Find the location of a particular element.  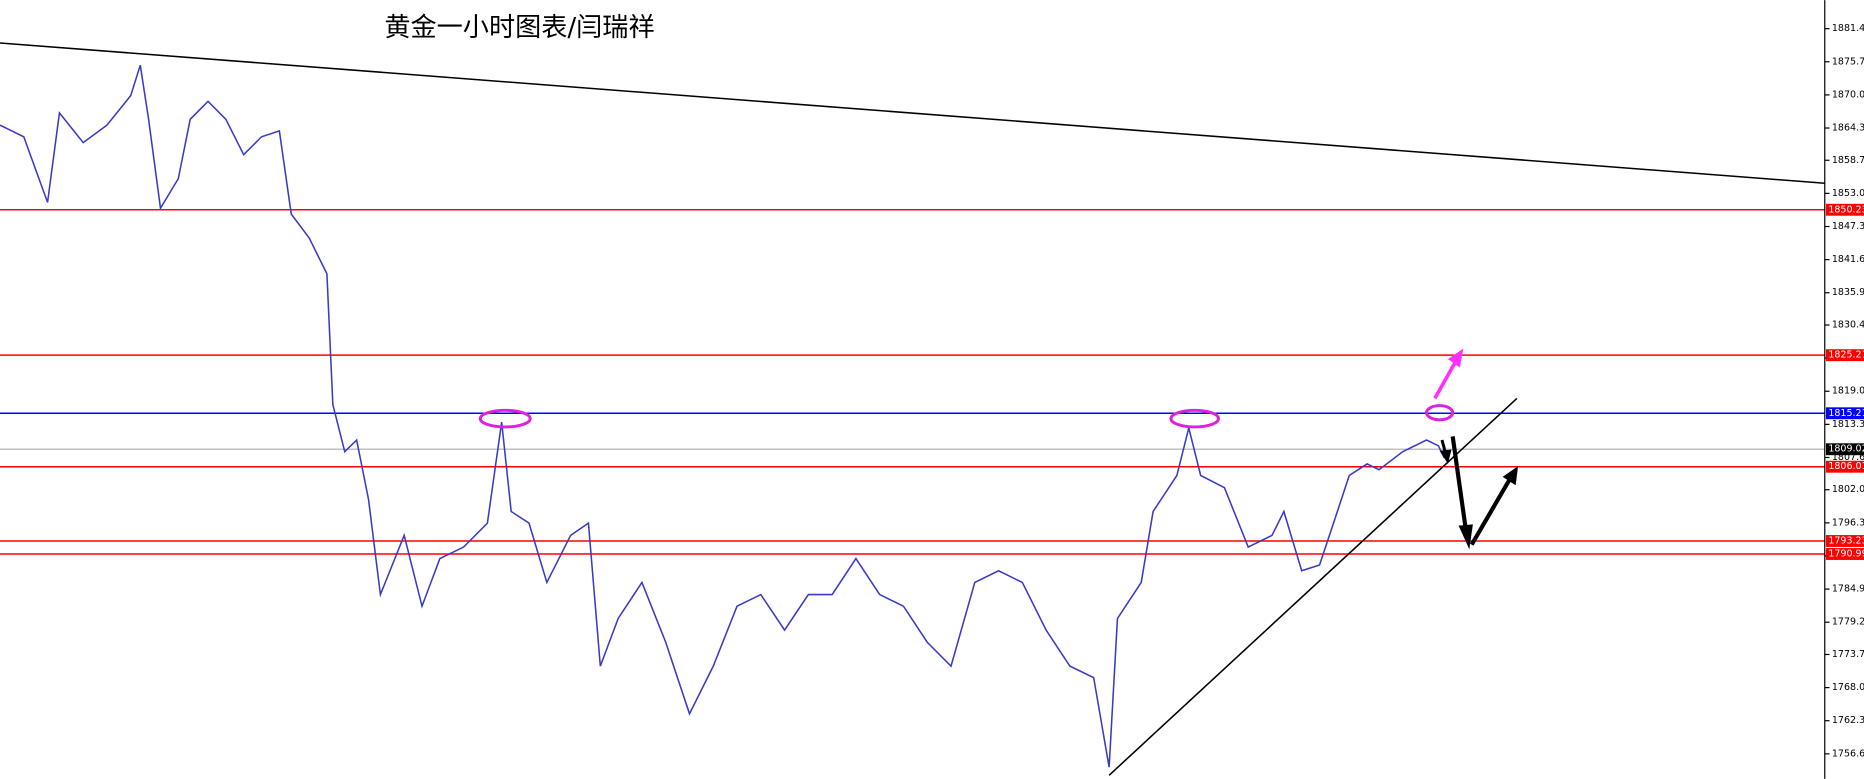

price-tag-label: 1850.23 is located at coordinates (1846, 209).